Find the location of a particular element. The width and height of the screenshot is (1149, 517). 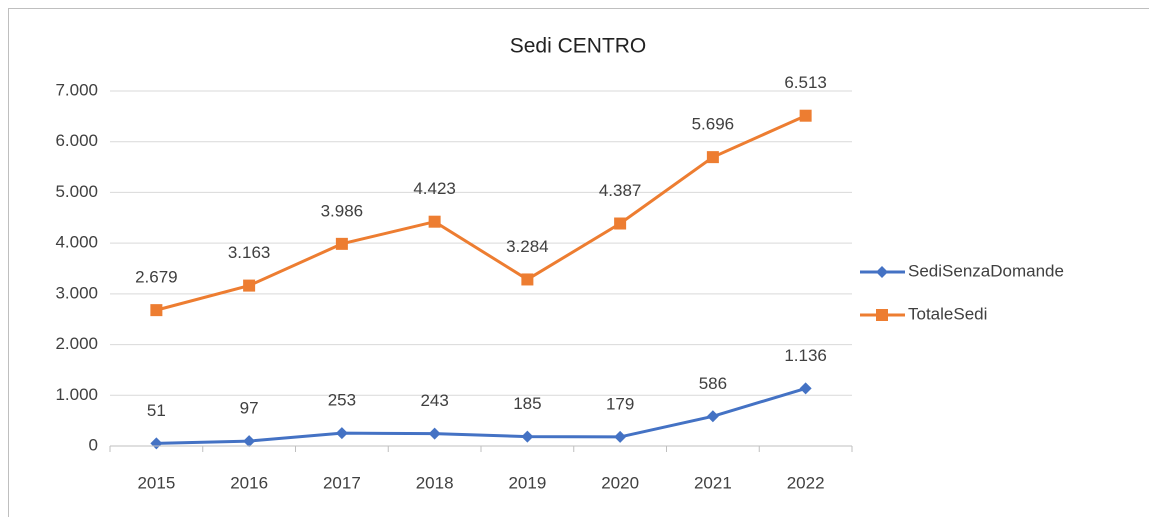

x-tick-label: 2022 is located at coordinates (806, 482).